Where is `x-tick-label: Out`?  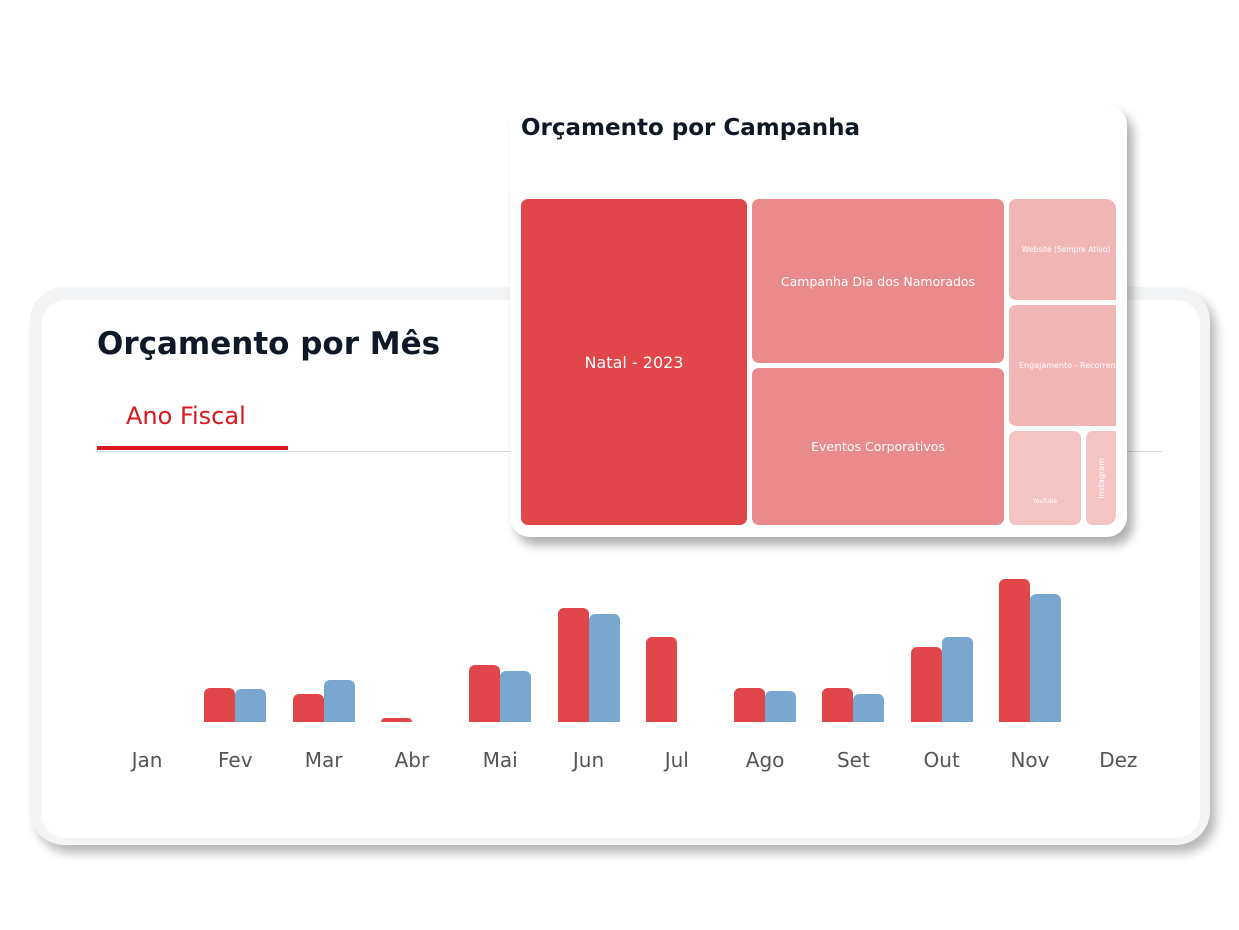
x-tick-label: Out is located at coordinates (941, 760).